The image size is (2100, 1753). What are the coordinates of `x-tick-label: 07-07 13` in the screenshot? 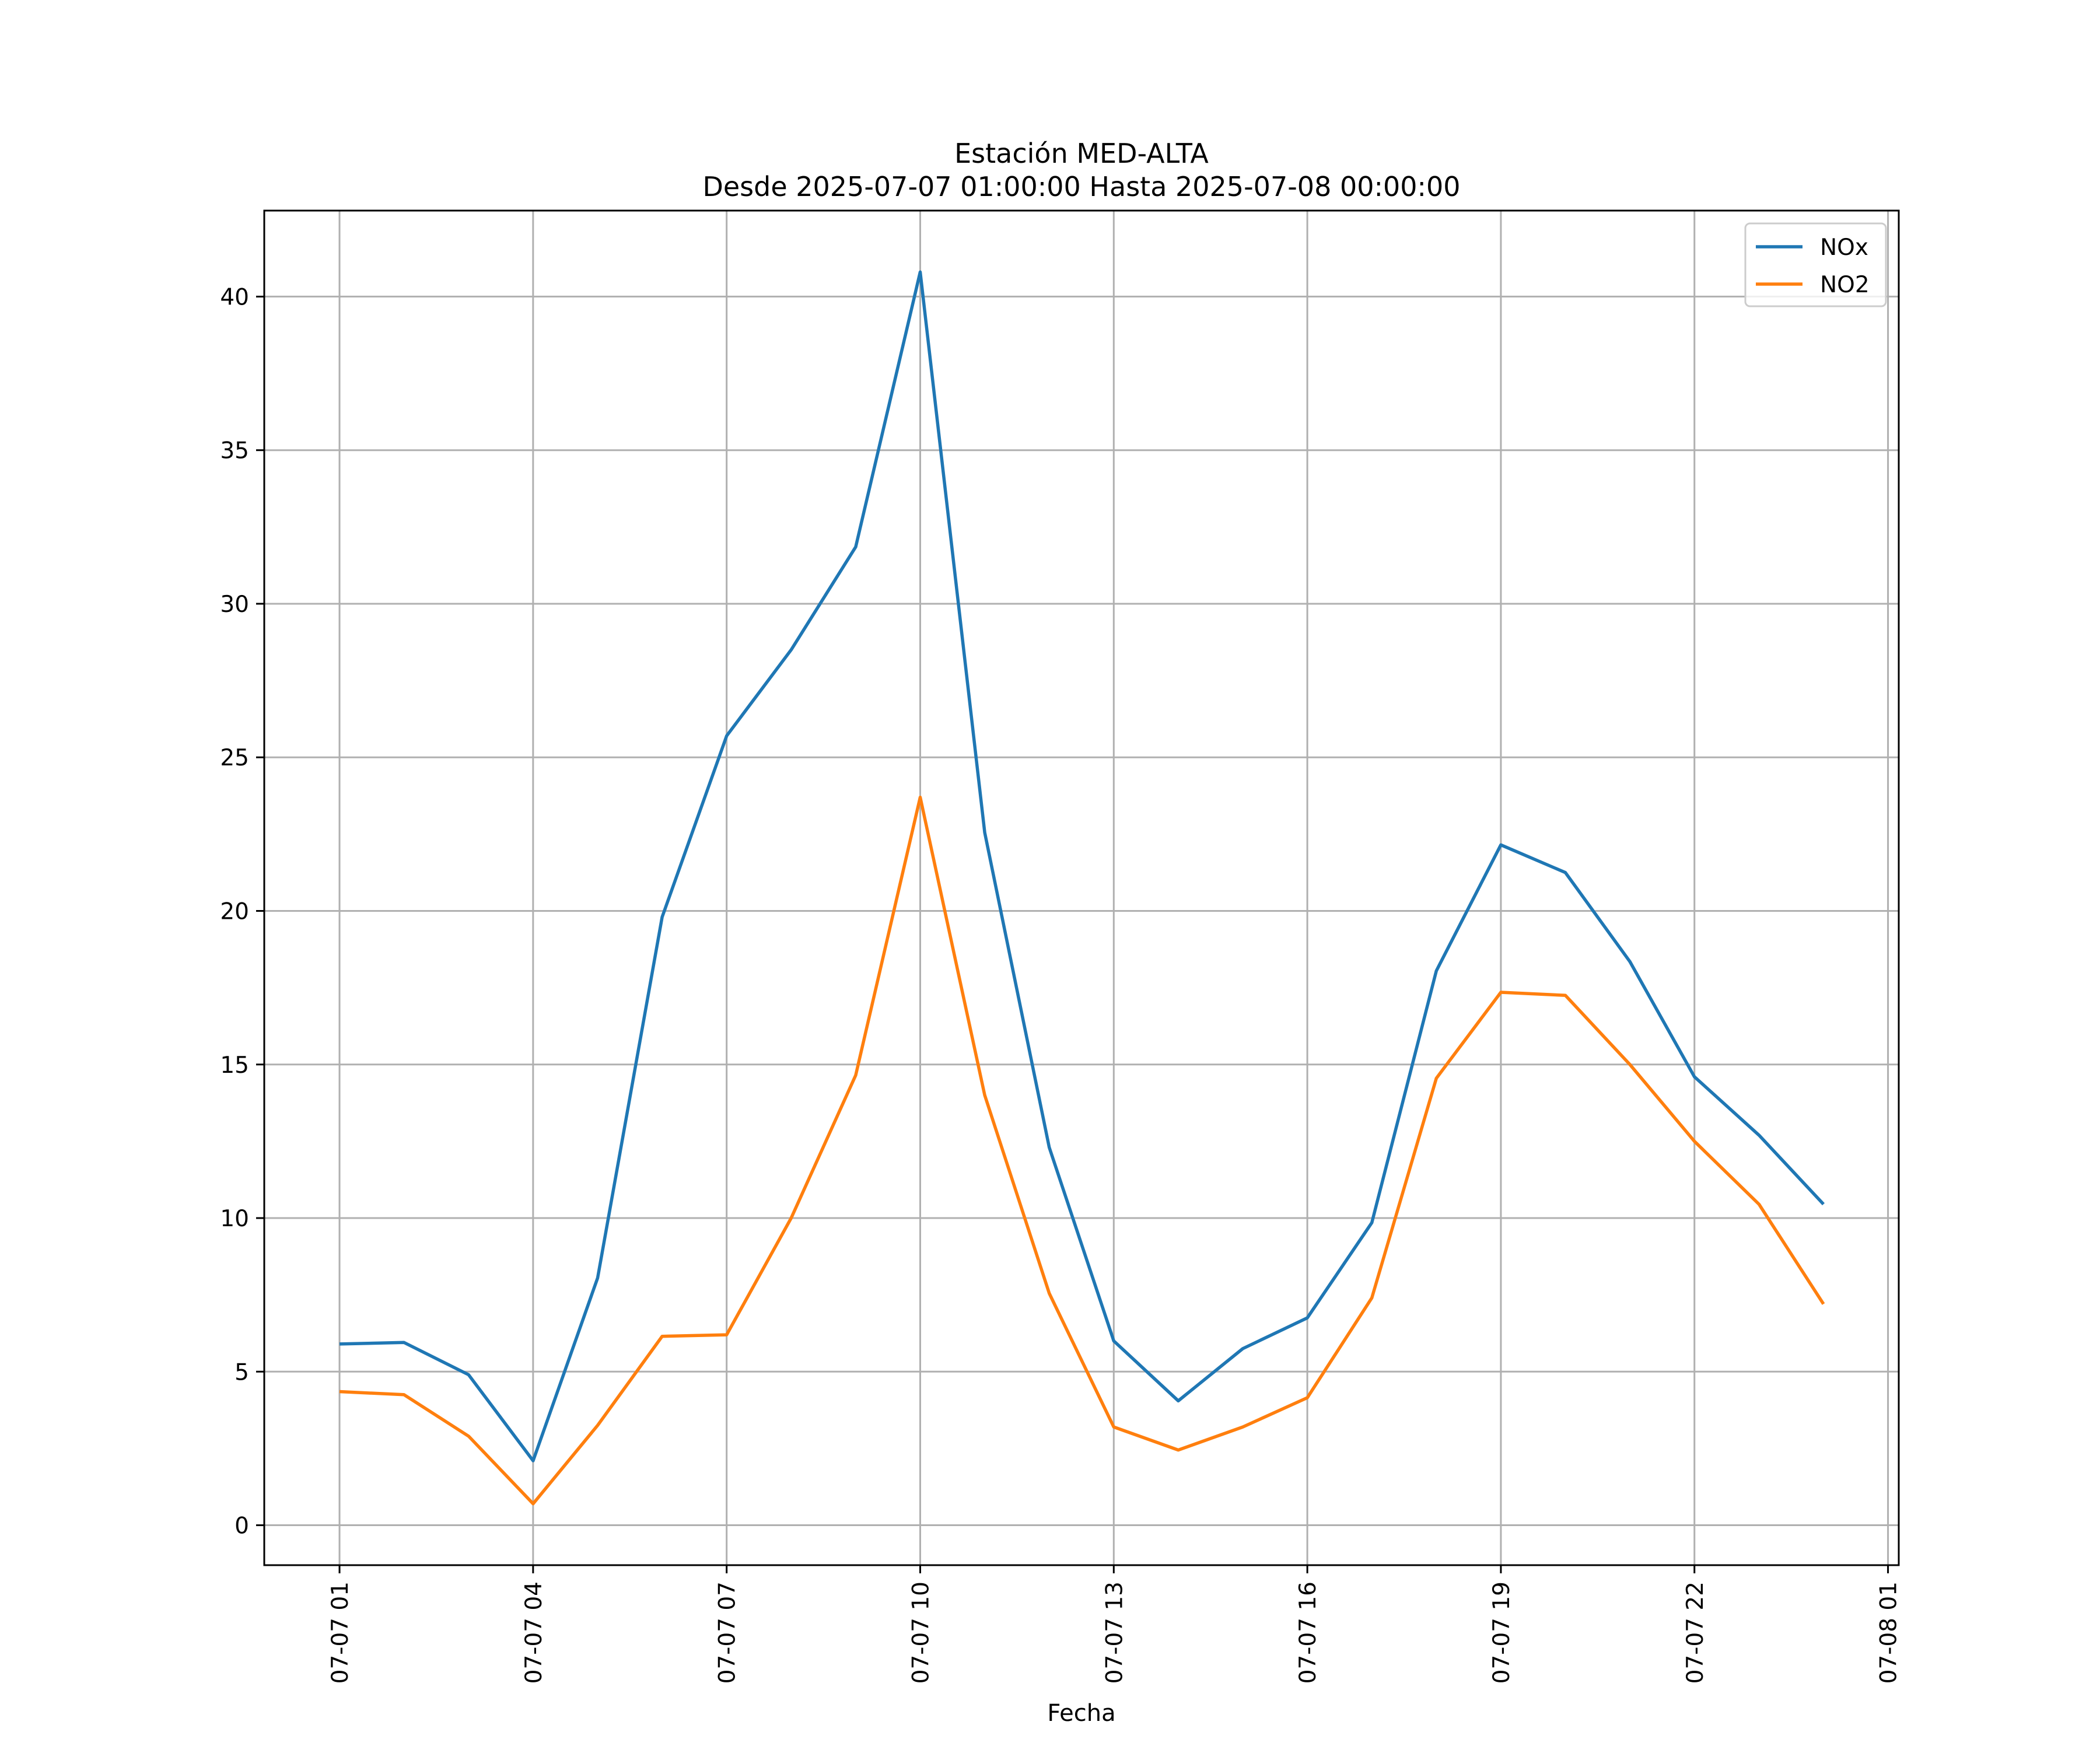 It's located at (1114, 1632).